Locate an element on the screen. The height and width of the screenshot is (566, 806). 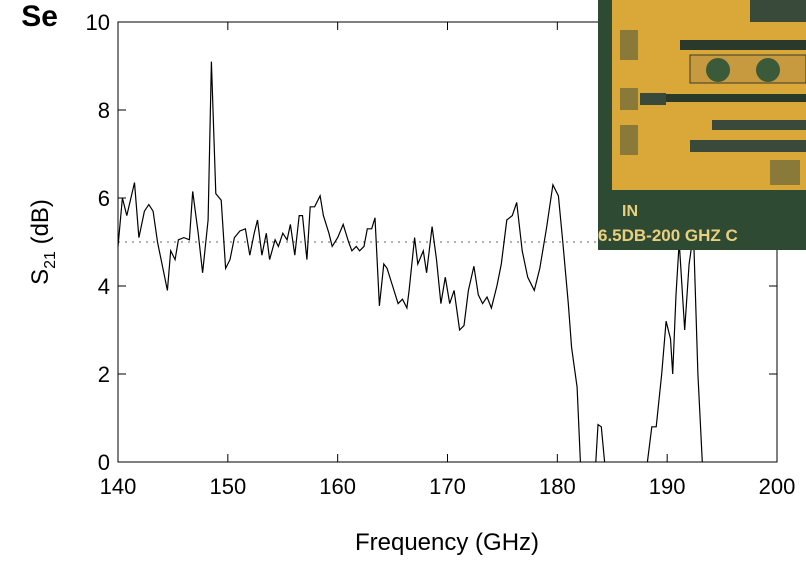
x-tick-label: 170 is located at coordinates (447, 486).